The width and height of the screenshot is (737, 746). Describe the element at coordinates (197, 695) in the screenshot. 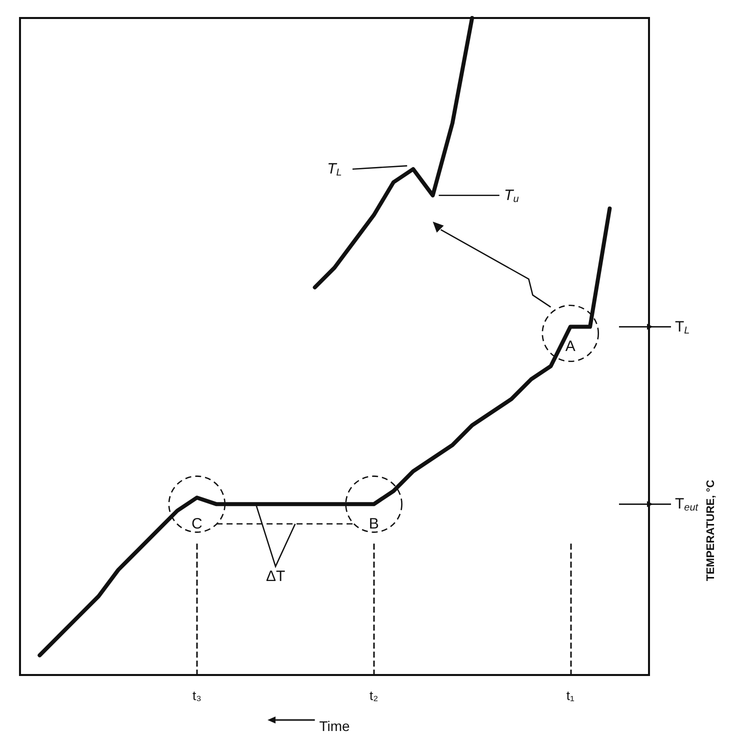

I see `x-tick-label: t₃` at that location.